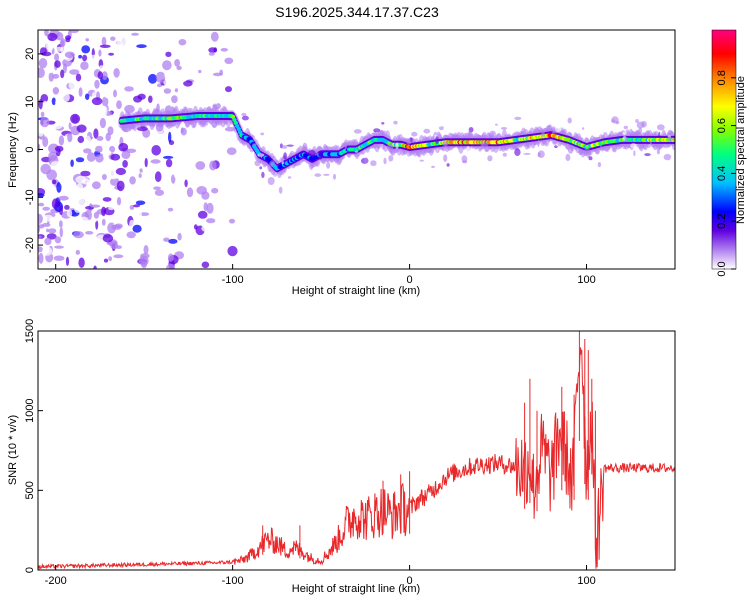  What do you see at coordinates (56, 280) in the screenshot?
I see `x-tick-label: -200` at bounding box center [56, 280].